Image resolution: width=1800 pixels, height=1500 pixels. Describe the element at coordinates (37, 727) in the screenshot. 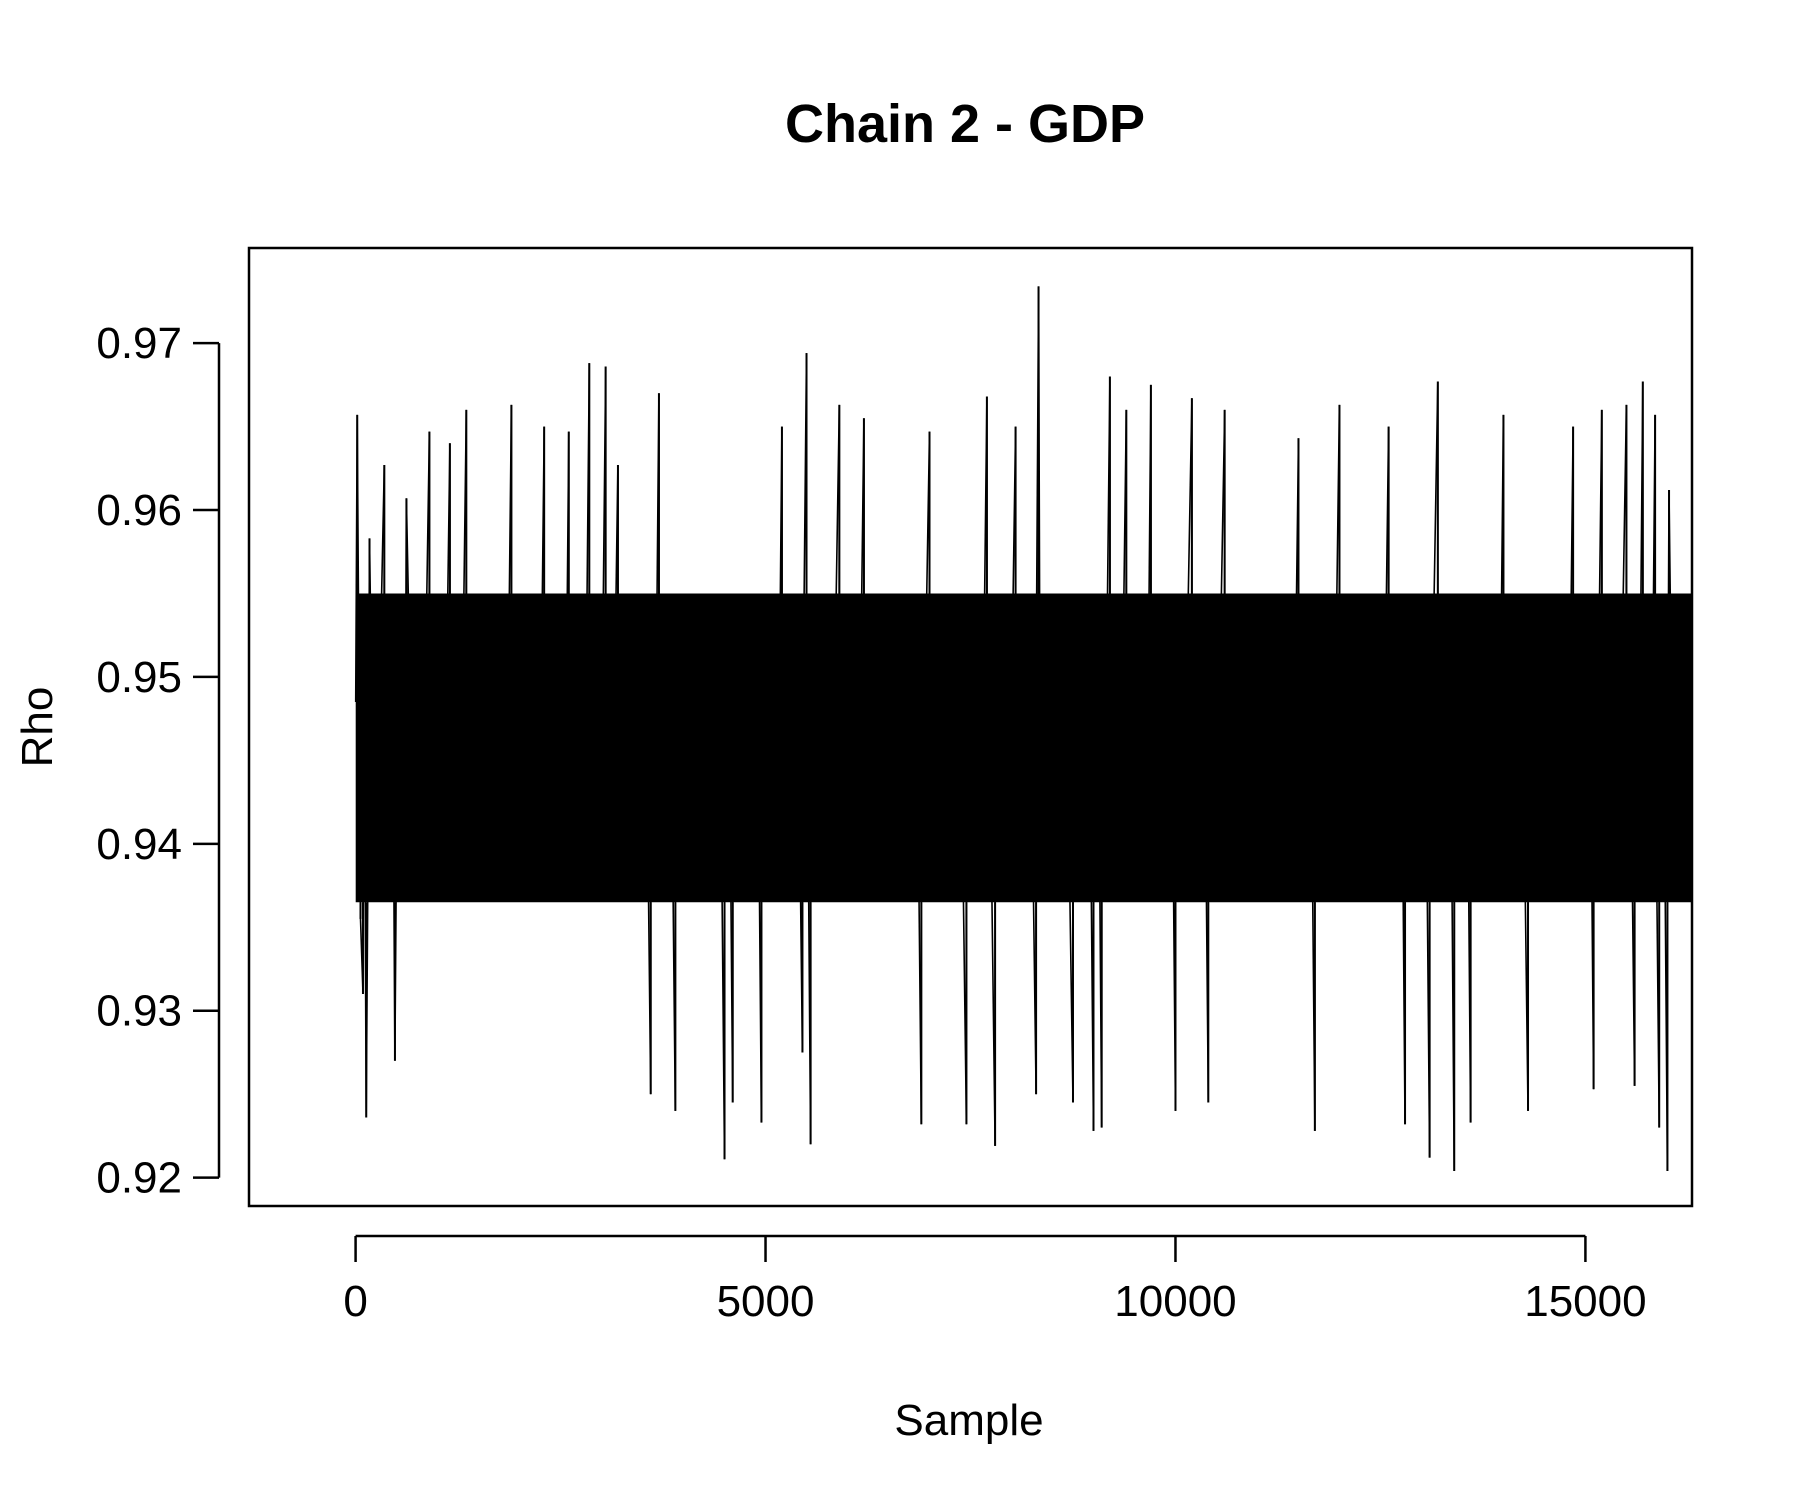

I see `y-axis-label: Rho` at that location.